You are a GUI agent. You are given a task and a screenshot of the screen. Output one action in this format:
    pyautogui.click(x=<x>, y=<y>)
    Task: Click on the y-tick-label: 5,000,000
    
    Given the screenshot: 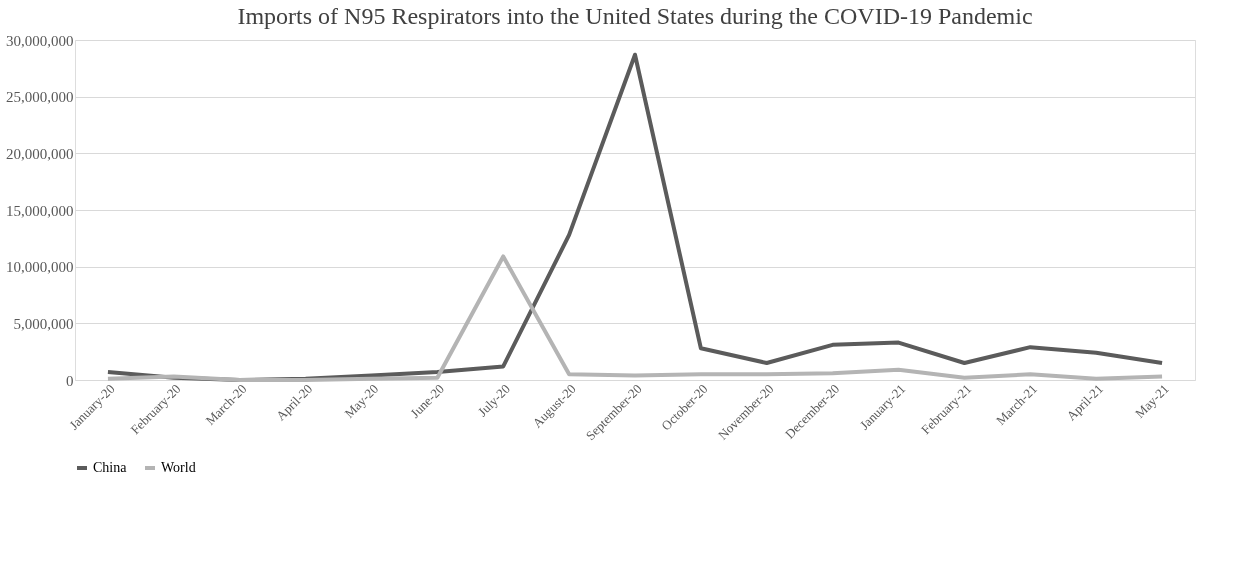 What is the action you would take?
    pyautogui.click(x=43, y=323)
    